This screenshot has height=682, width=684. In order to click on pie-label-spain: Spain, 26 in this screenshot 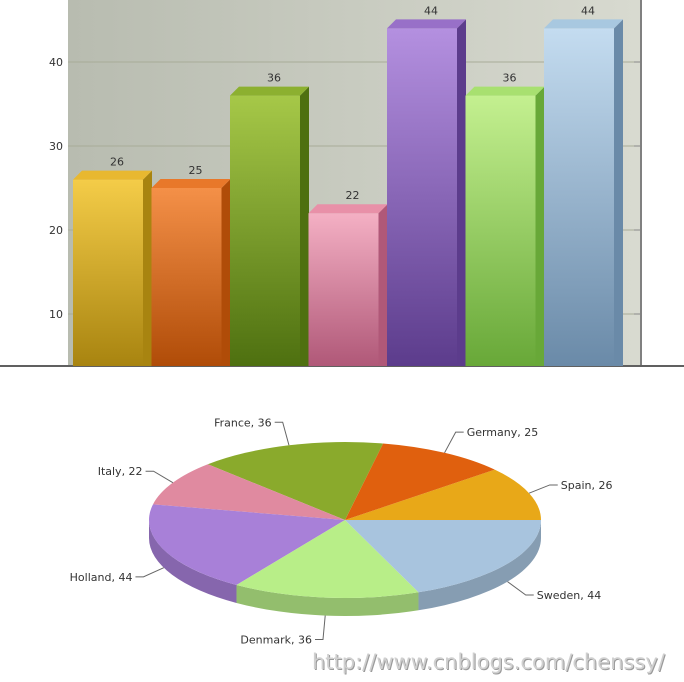, I will do `click(587, 485)`.